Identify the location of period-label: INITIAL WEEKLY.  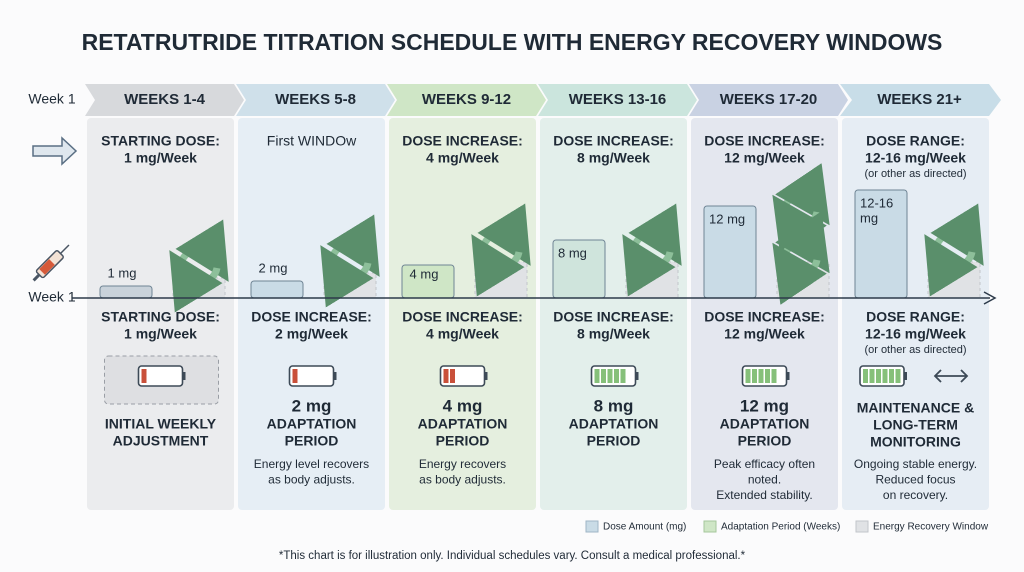
(161, 424).